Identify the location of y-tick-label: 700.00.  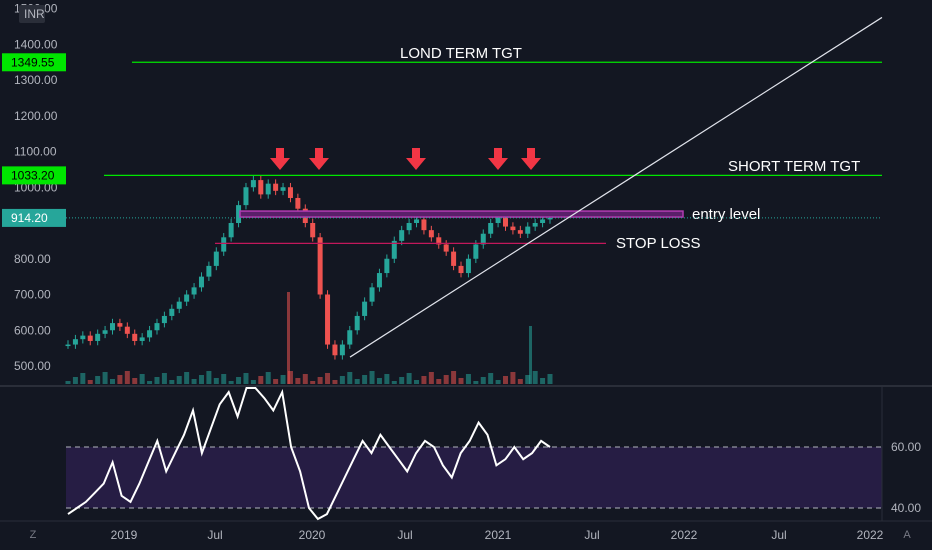
(32, 295).